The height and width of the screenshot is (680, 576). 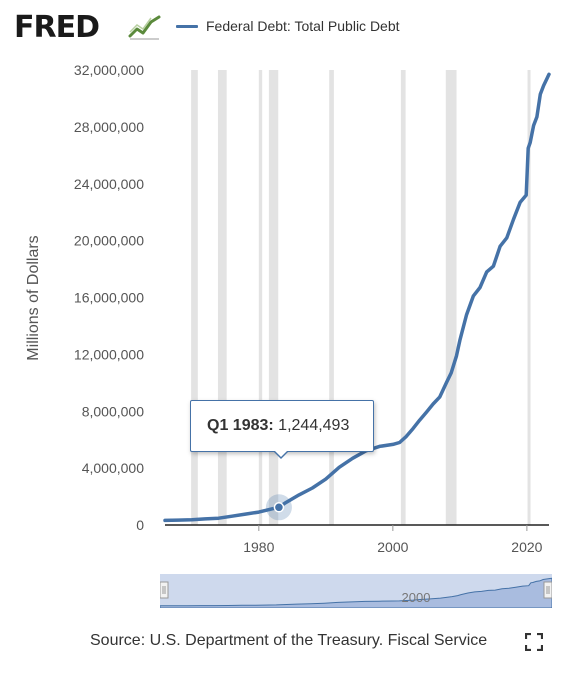 What do you see at coordinates (57, 27) in the screenshot?
I see `fred-logo: FRED` at bounding box center [57, 27].